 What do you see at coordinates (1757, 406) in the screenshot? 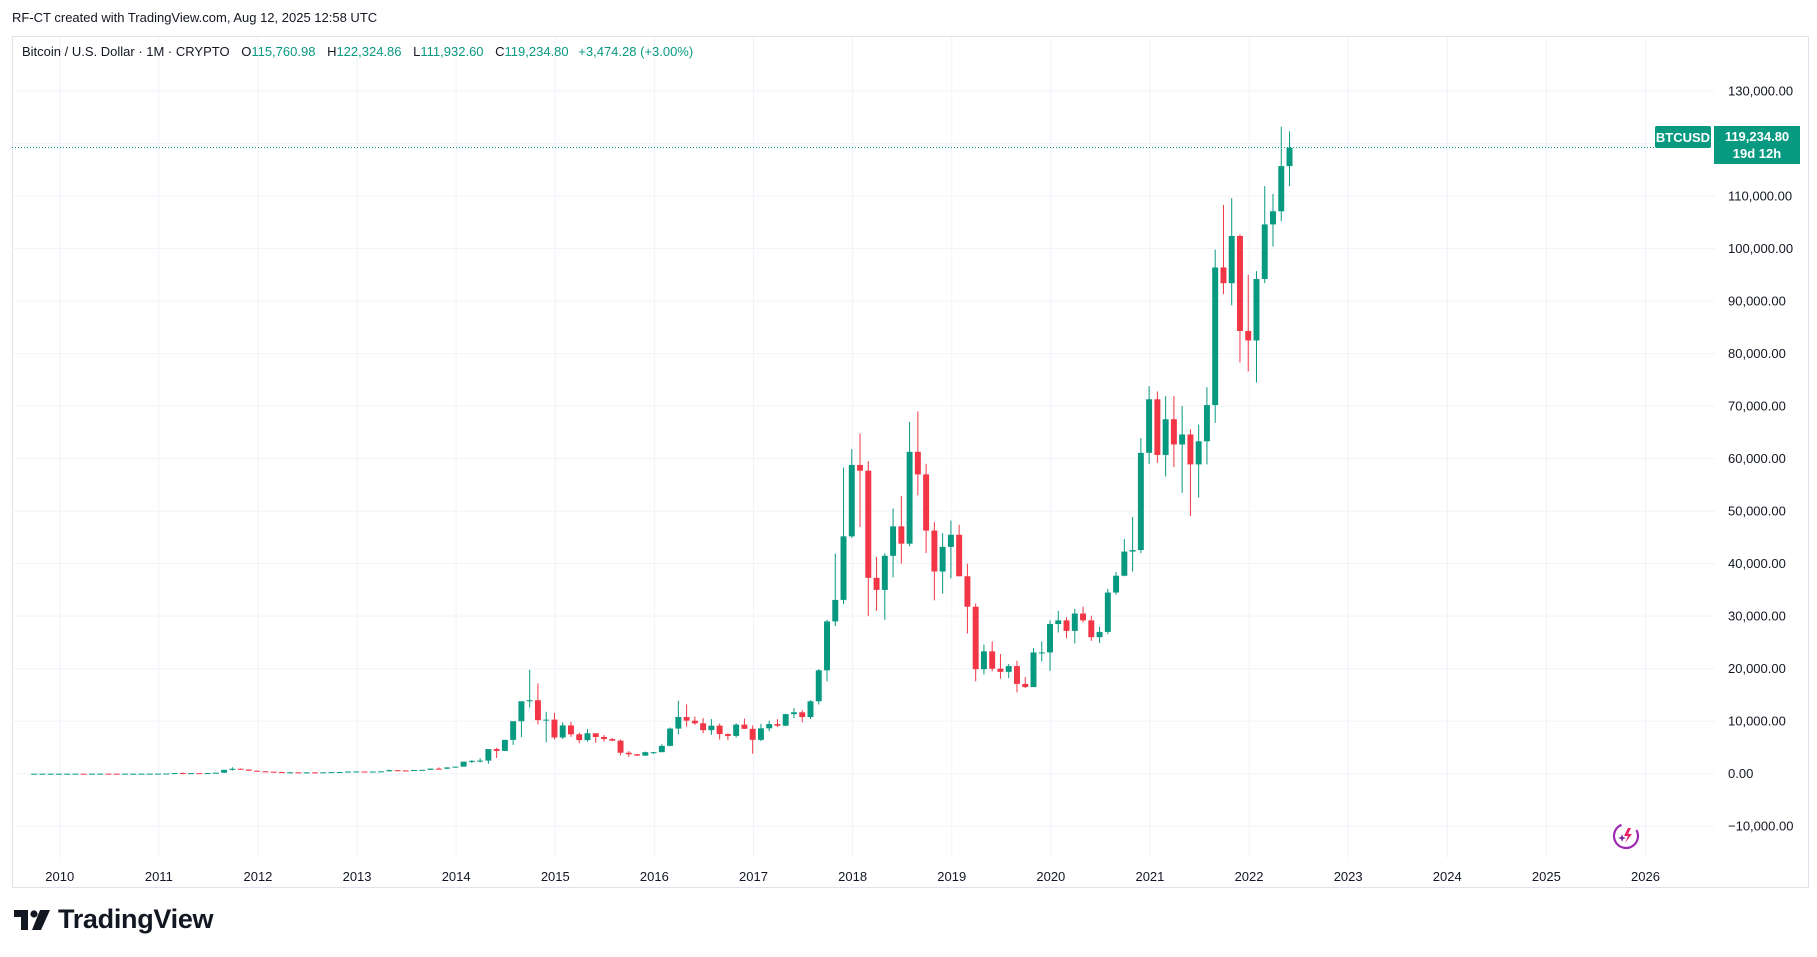
I see `y-tick-label: 70,000.00` at bounding box center [1757, 406].